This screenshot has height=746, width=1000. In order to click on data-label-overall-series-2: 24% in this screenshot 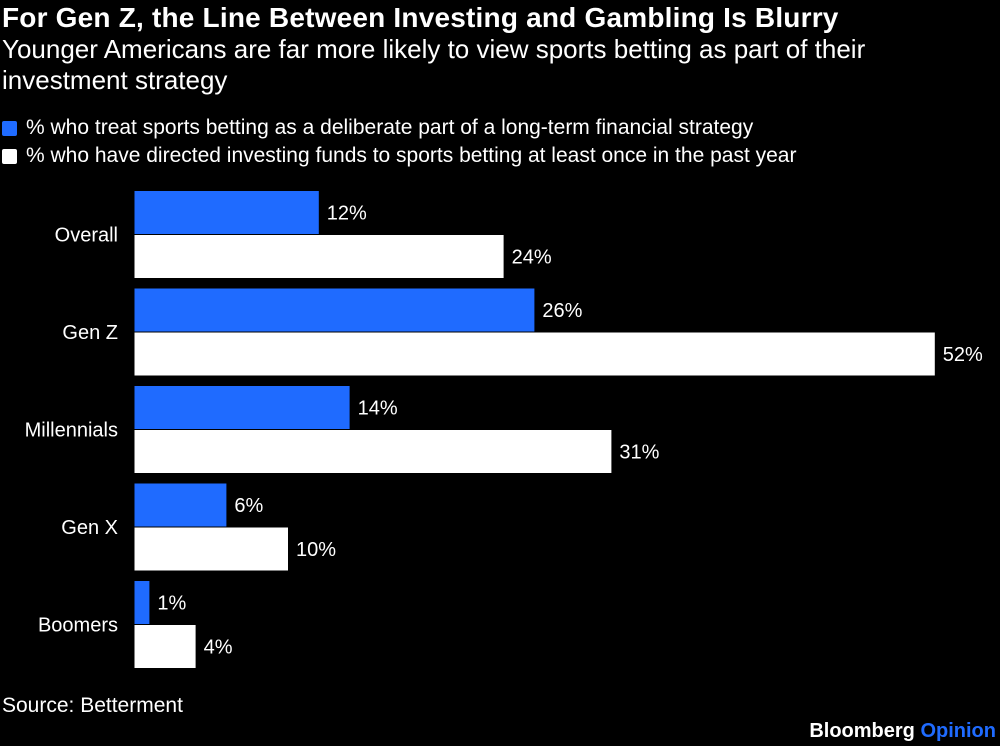, I will do `click(532, 258)`.